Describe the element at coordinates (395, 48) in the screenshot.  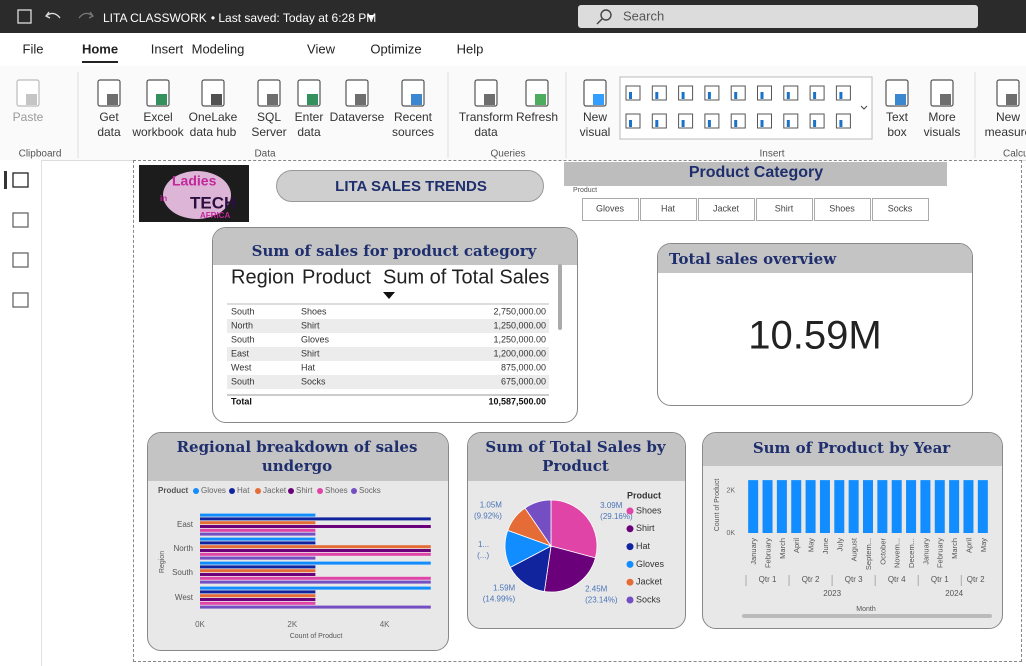
I see `menu-item: Optimize` at that location.